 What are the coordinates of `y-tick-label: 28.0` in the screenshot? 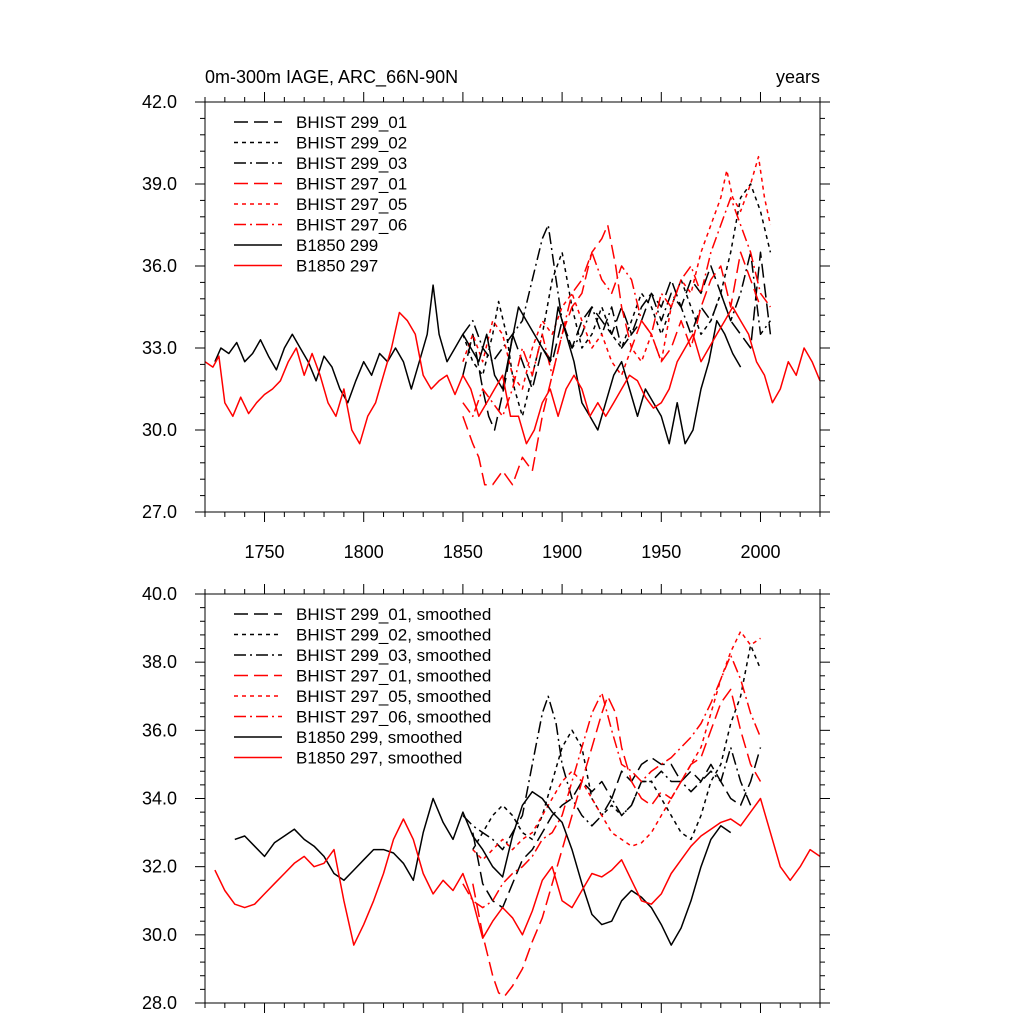 It's located at (159, 1003).